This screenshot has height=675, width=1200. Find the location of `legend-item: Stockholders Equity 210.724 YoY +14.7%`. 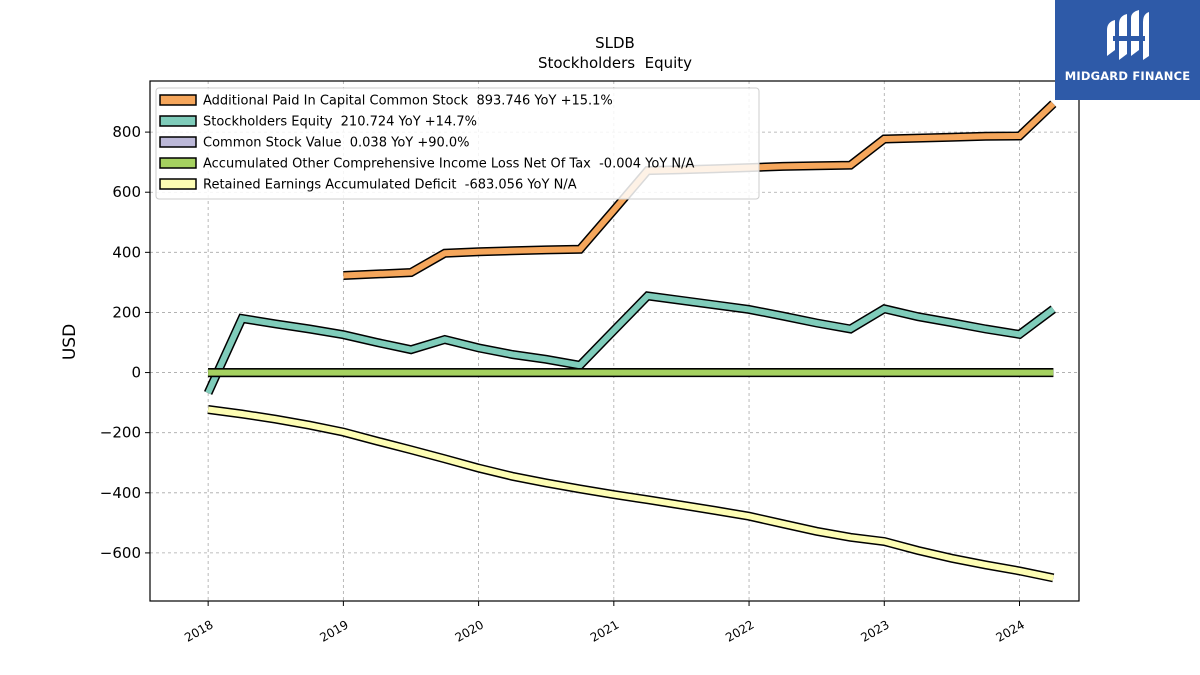

legend-item: Stockholders Equity 210.724 YoY +14.7% is located at coordinates (318, 122).